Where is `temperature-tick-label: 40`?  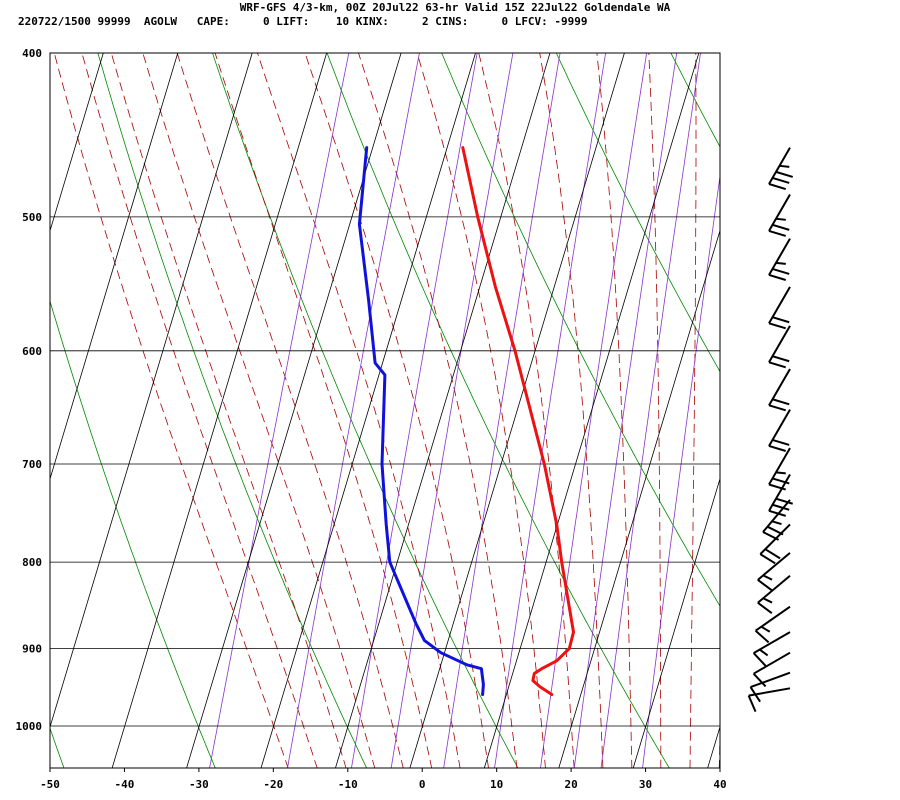
temperature-tick-label: 40 is located at coordinates (719, 784).